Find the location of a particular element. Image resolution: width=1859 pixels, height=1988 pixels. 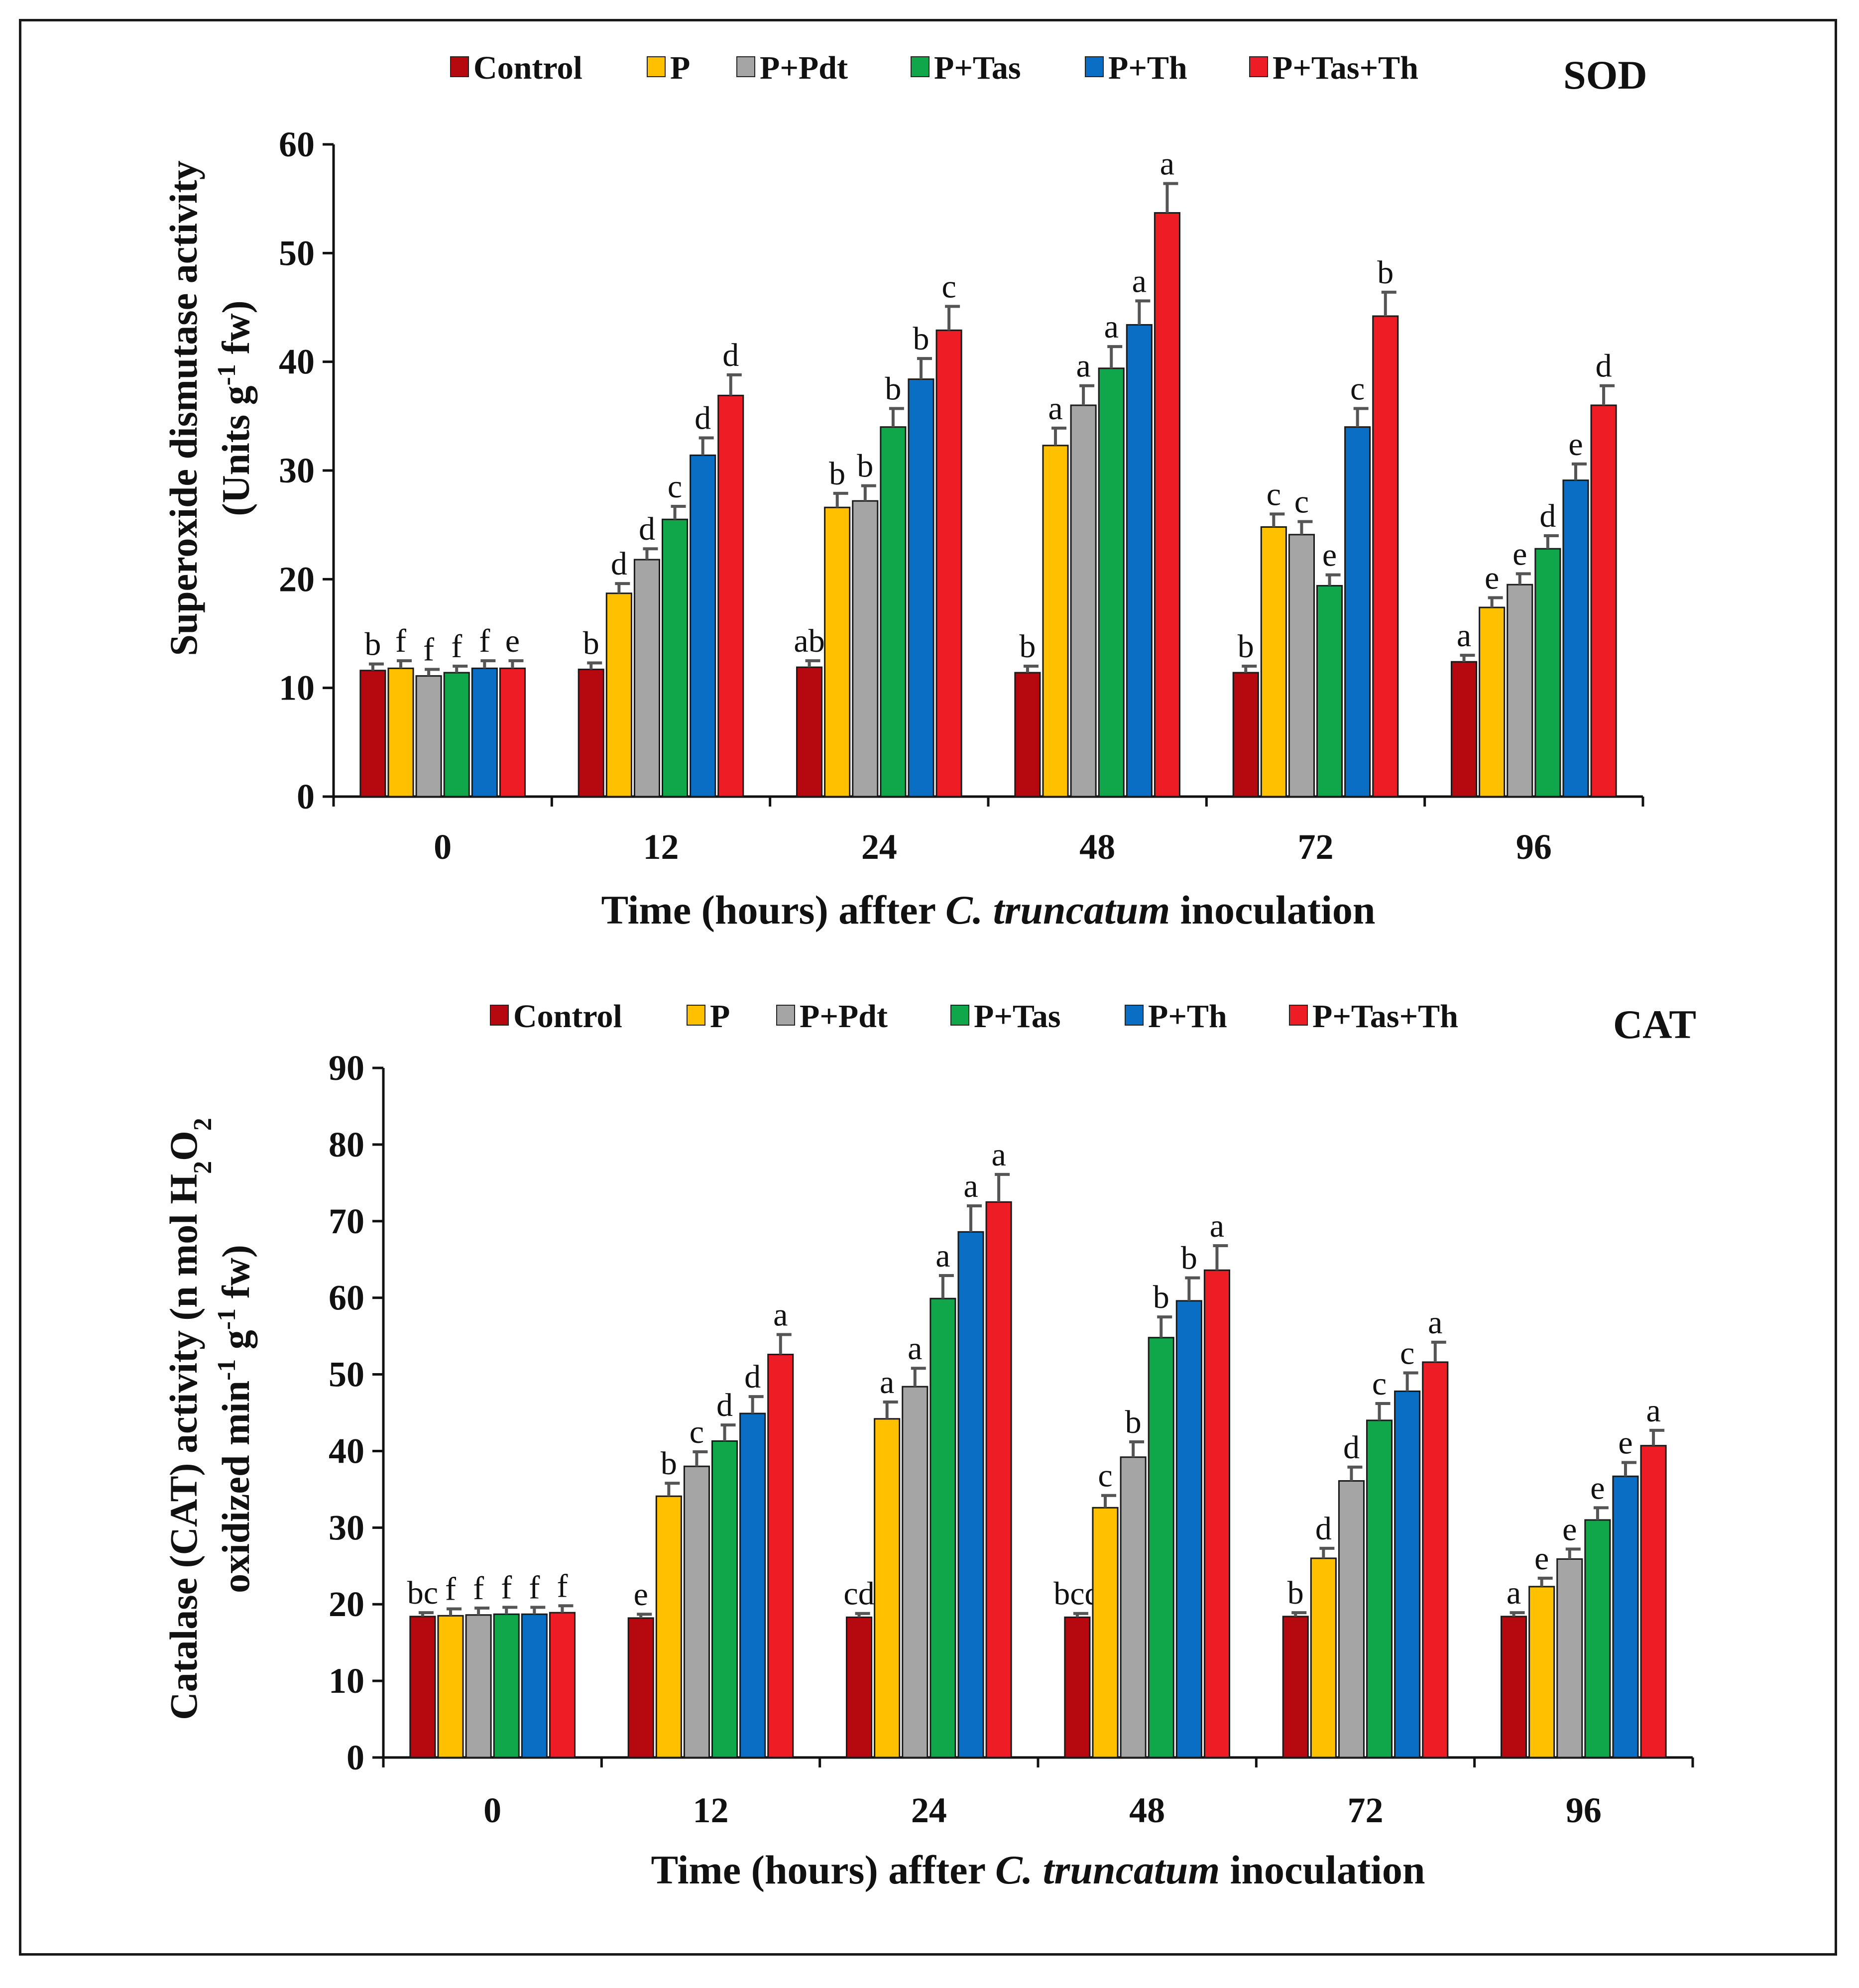

legend-swatch-p-pdt is located at coordinates (745, 67).